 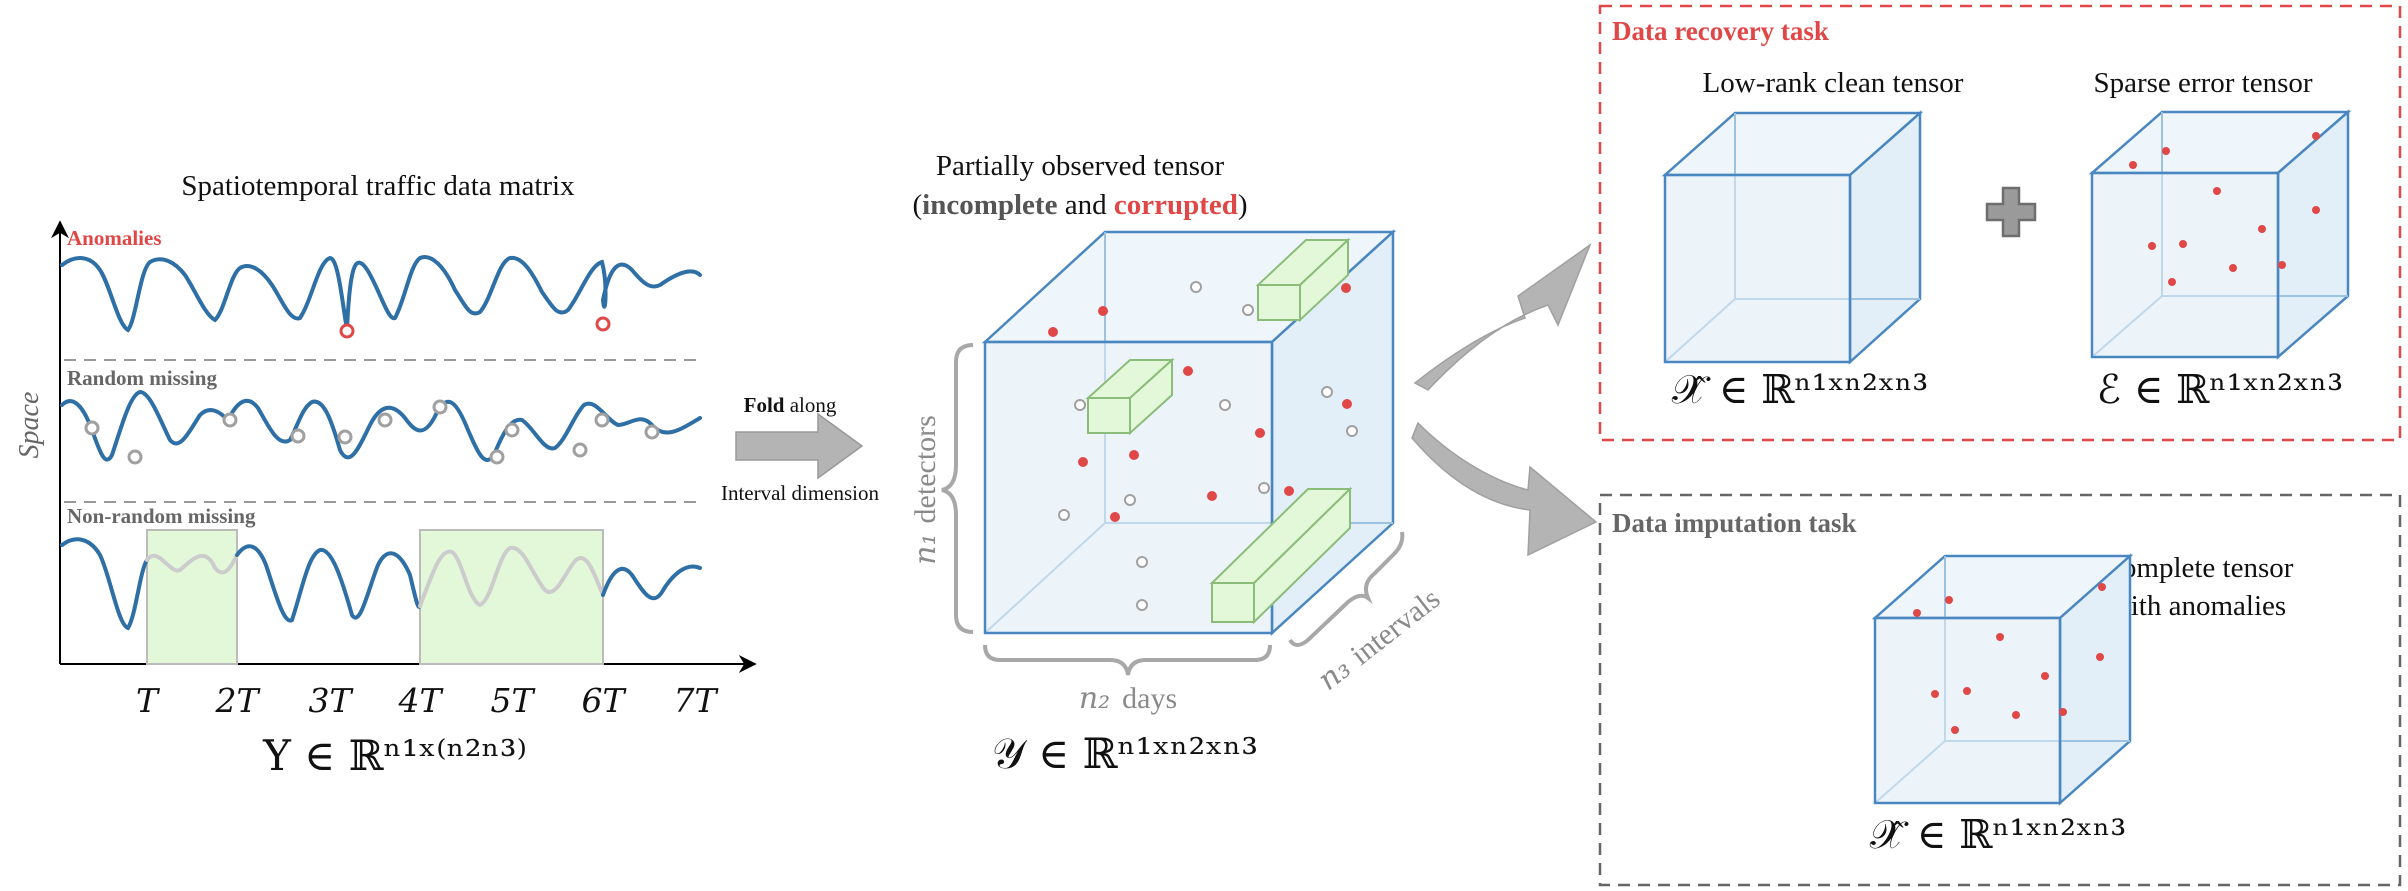 I want to click on intervals-var: n₃, so click(x=1334, y=674).